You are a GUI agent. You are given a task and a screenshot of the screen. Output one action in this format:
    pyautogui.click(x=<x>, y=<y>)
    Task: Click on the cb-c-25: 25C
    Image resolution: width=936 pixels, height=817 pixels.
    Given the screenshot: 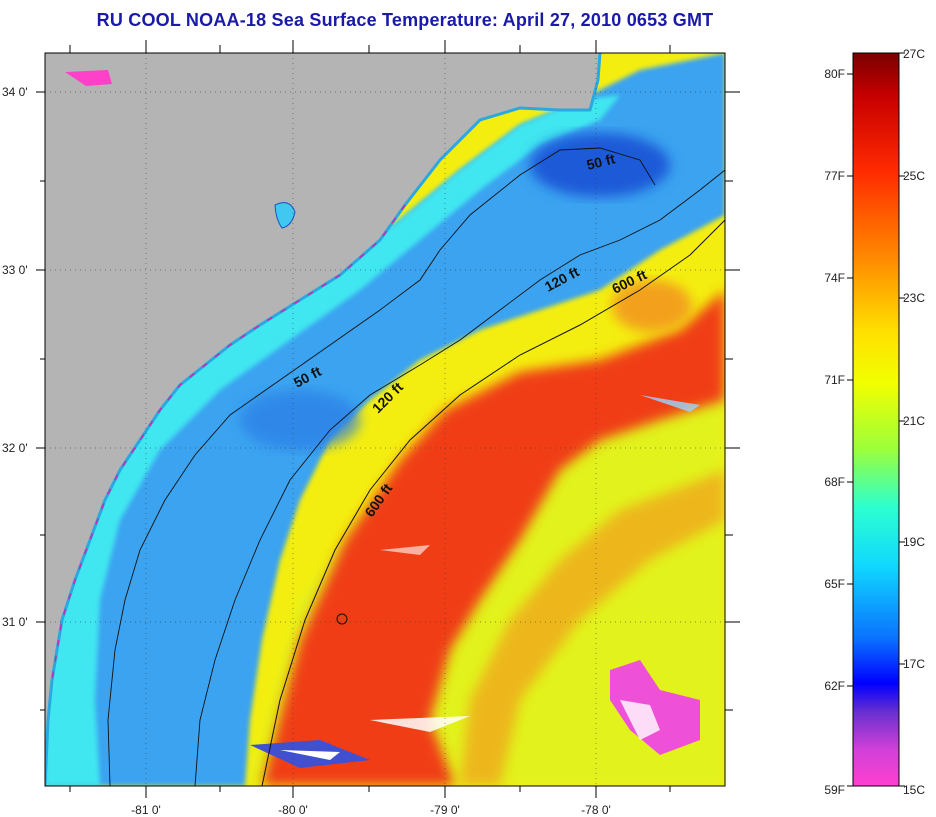 What is the action you would take?
    pyautogui.click(x=914, y=176)
    